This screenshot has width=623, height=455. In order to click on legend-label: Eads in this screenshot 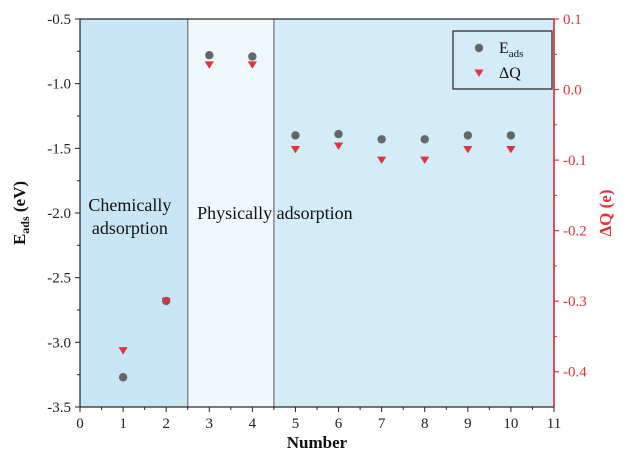, I will do `click(511, 50)`.